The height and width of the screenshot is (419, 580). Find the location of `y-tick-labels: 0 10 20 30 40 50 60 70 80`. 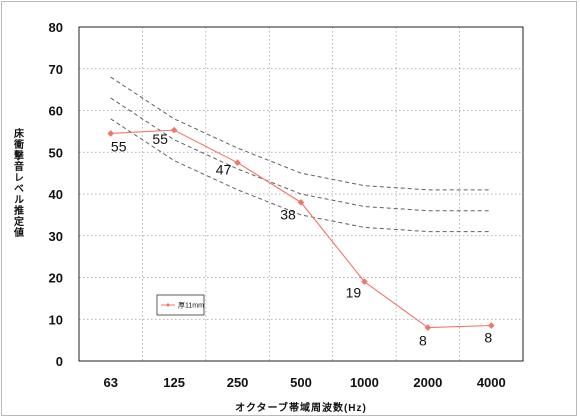

y-tick-labels: 0 10 20 30 40 50 60 70 80 is located at coordinates (56, 194).